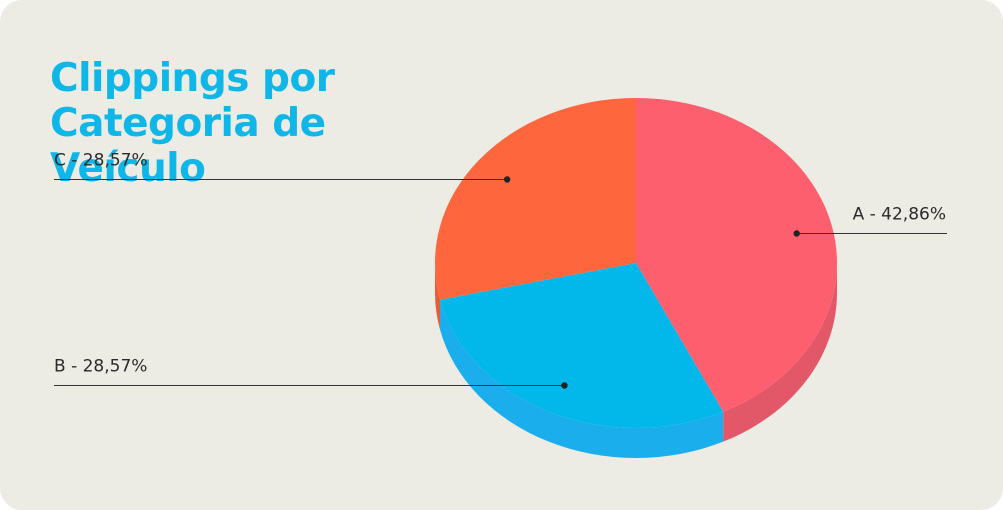 This screenshot has height=510, width=1003. Describe the element at coordinates (507, 179) in the screenshot. I see `callout-dot-c` at that location.